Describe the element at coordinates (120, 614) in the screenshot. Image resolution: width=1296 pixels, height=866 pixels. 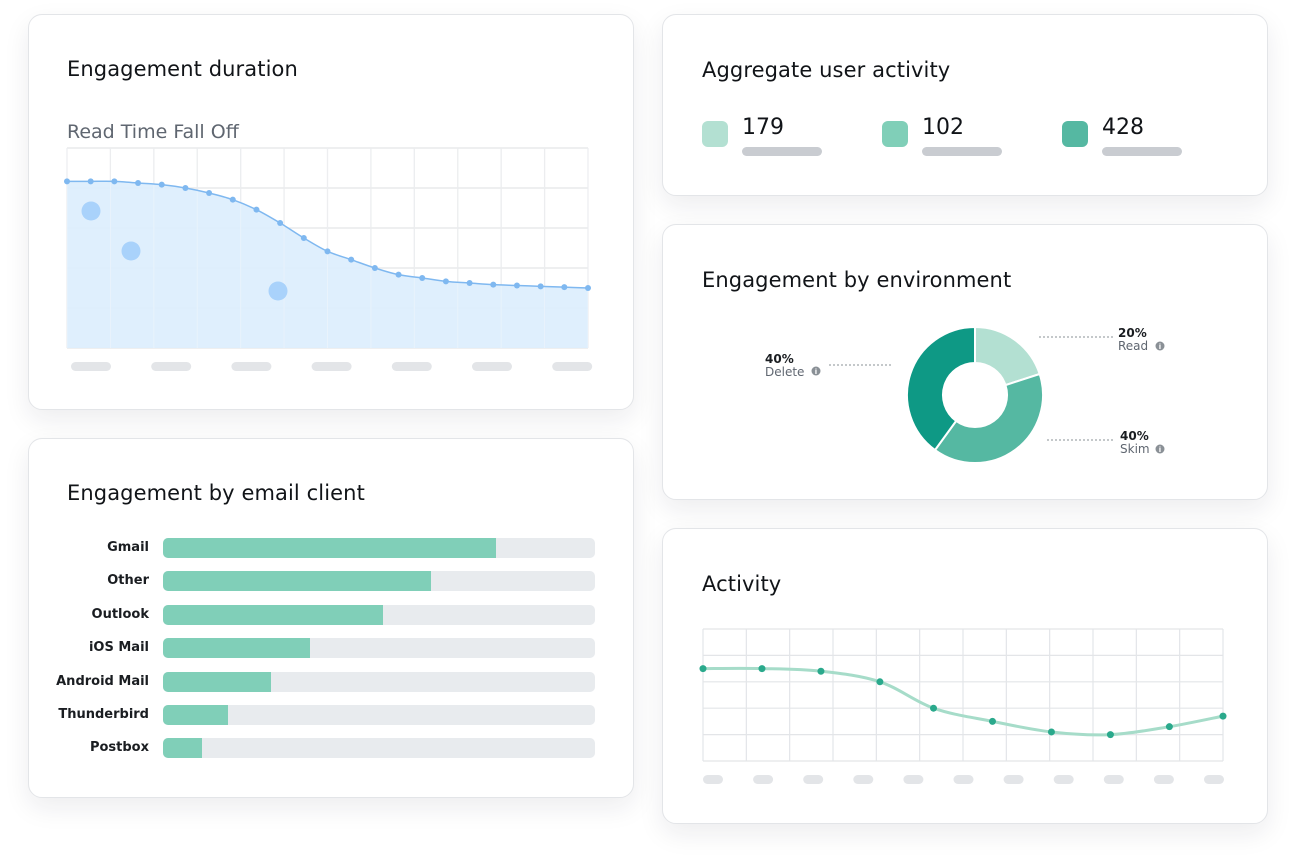
I see `client-label: Outlook` at that location.